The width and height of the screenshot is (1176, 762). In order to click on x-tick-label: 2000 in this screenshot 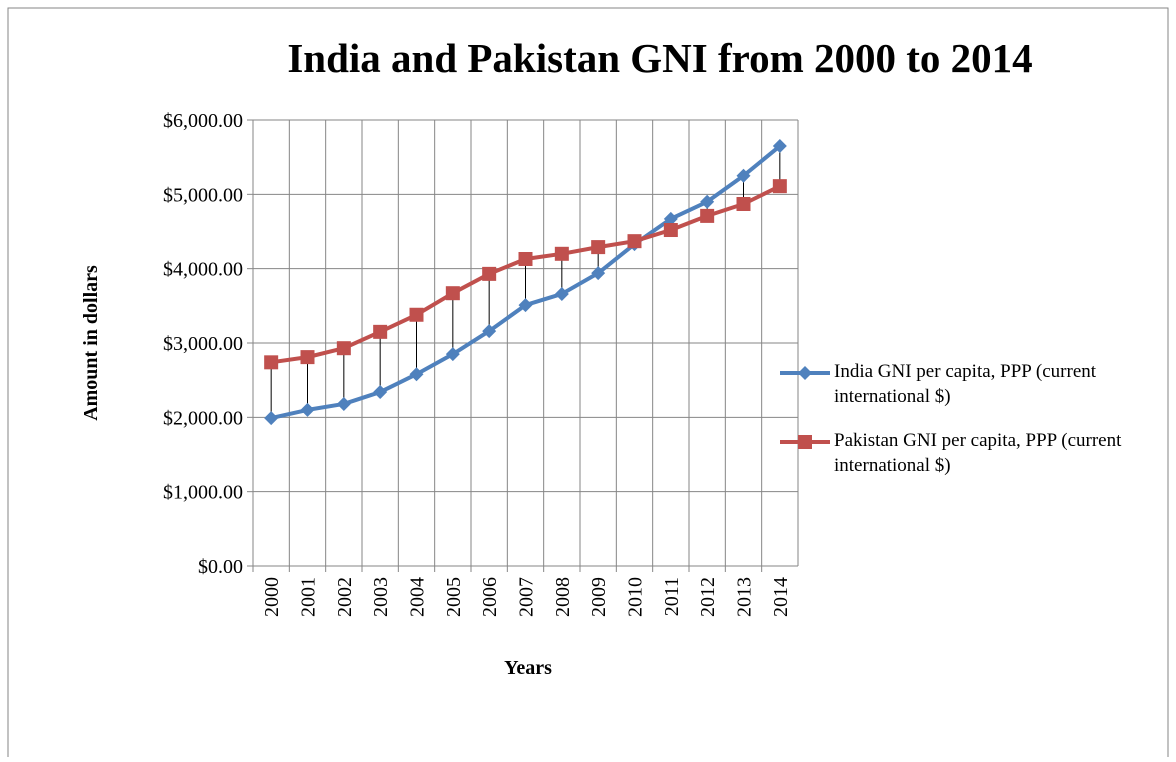, I will do `click(272, 597)`.